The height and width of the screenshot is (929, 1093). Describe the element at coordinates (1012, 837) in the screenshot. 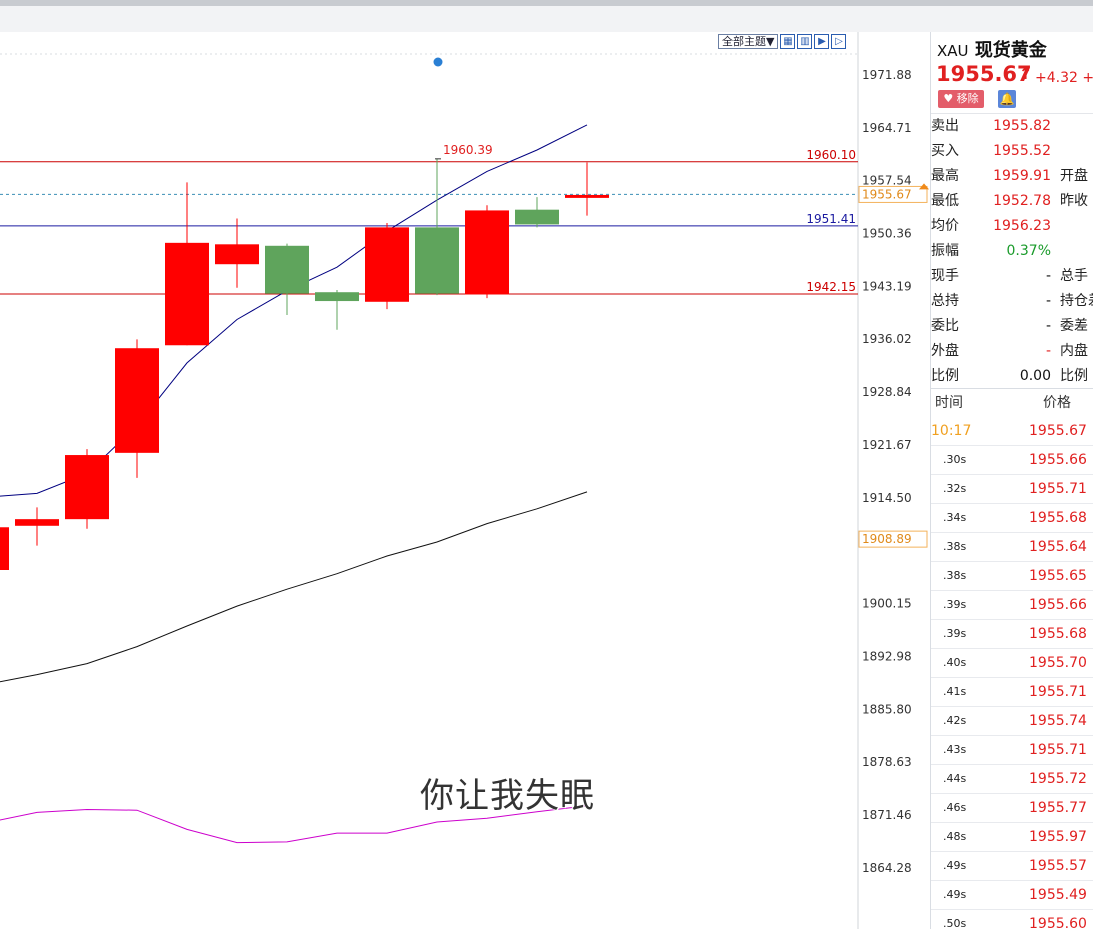

I see `tick-row: .48s 1955.97` at that location.